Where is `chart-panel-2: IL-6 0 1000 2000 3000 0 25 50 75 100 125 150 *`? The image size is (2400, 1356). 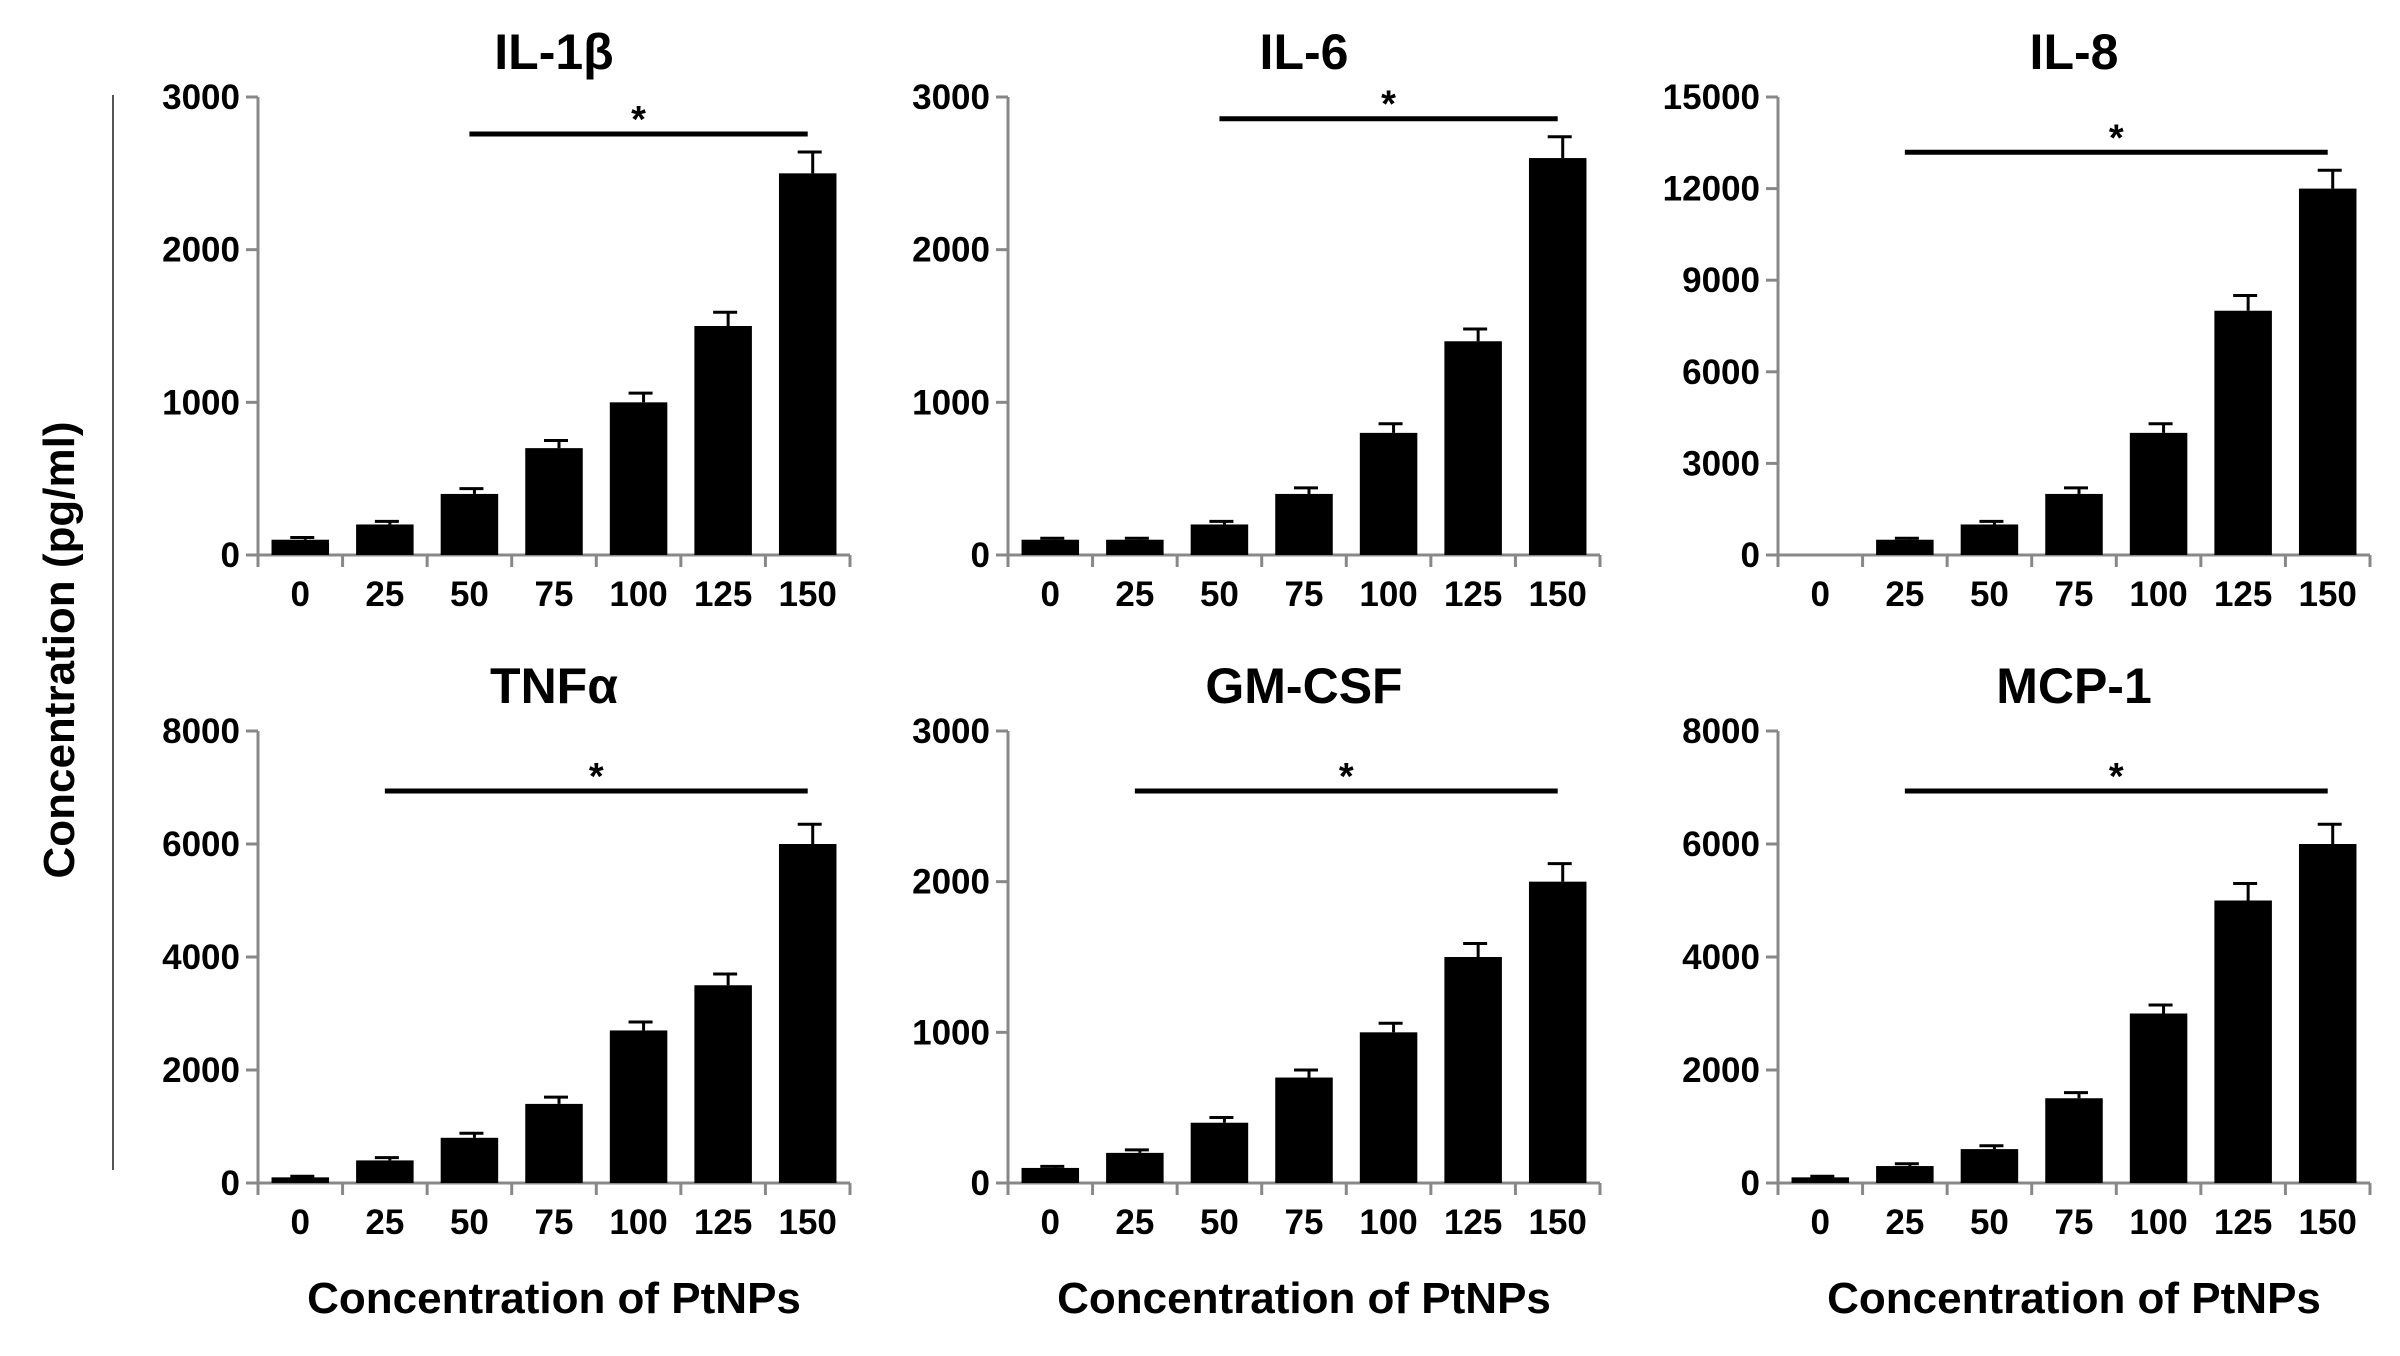
chart-panel-2: IL-6 0 1000 2000 3000 0 25 50 75 100 125 150 * is located at coordinates (1257, 319).